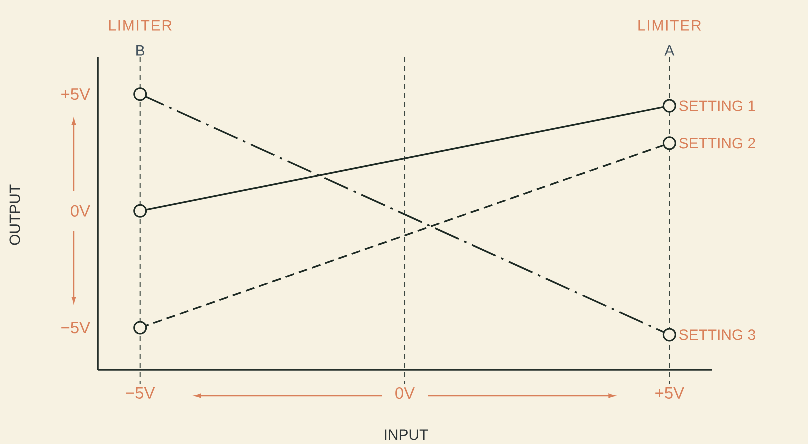 This screenshot has width=808, height=444. What do you see at coordinates (15, 215) in the screenshot?
I see `y-axis-title: OUTPUT` at bounding box center [15, 215].